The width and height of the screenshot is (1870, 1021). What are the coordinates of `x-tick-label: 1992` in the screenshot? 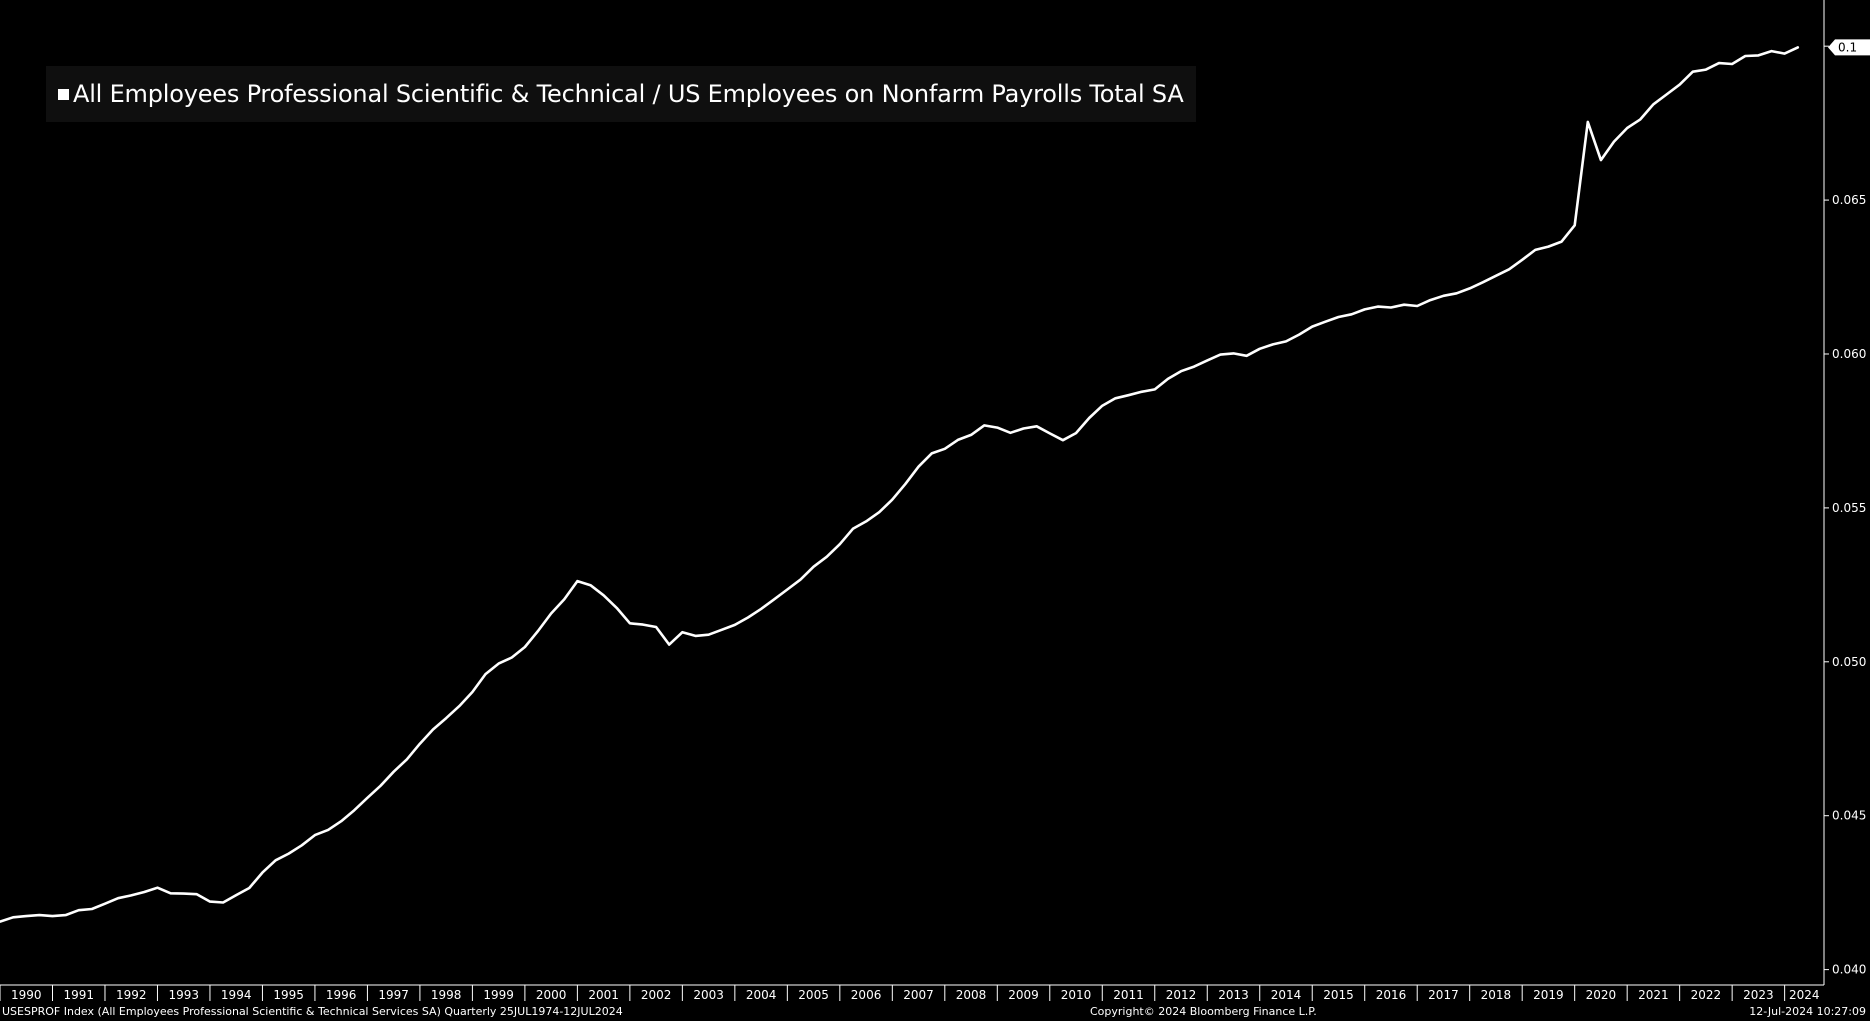 It's located at (131, 995).